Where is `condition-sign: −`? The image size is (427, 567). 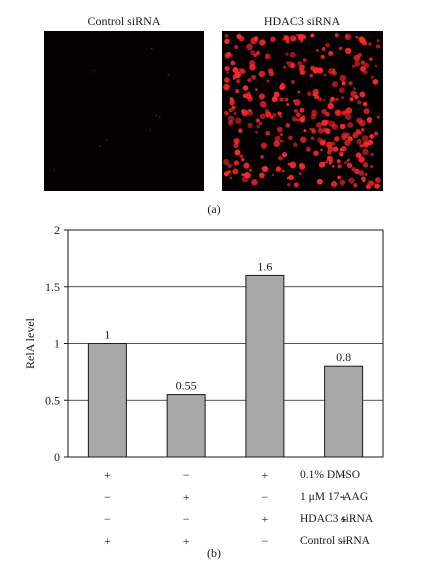 condition-sign: − is located at coordinates (344, 541).